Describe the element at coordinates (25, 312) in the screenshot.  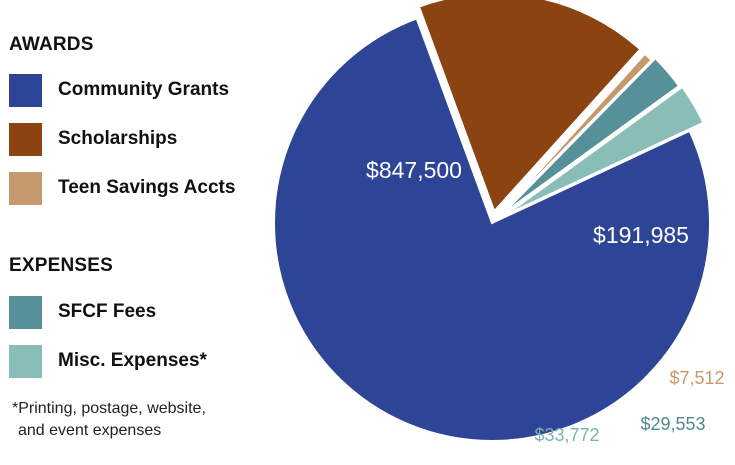
I see `legend-swatch-sfcf-fees` at that location.